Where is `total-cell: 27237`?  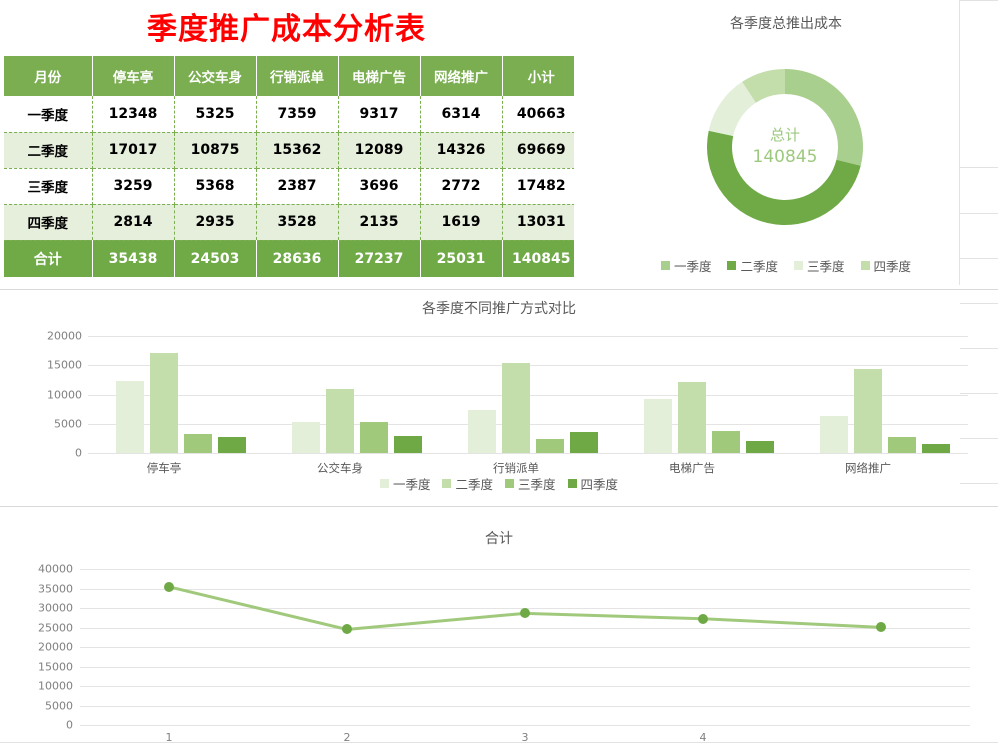 total-cell: 27237 is located at coordinates (379, 258).